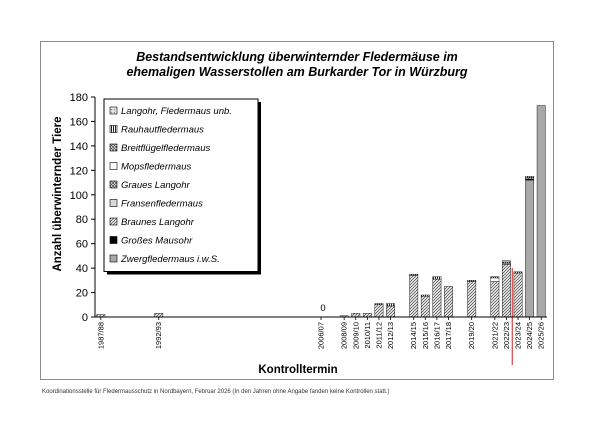 The height and width of the screenshot is (424, 600). I want to click on legend-entry: Graues Langohr, so click(155, 185).